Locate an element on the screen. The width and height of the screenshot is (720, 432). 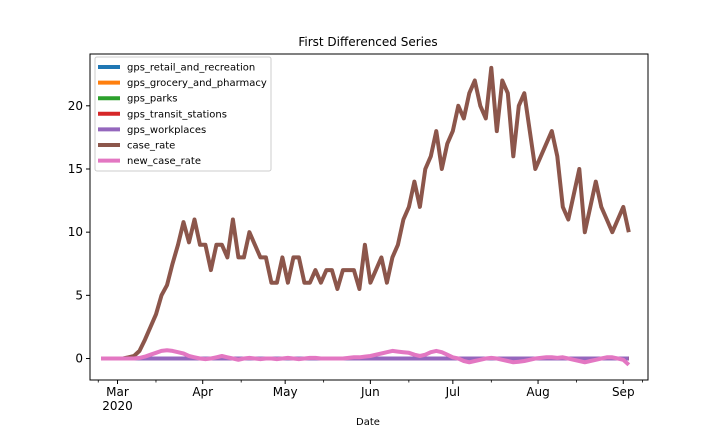
x-tick-label: Jun is located at coordinates (370, 392).